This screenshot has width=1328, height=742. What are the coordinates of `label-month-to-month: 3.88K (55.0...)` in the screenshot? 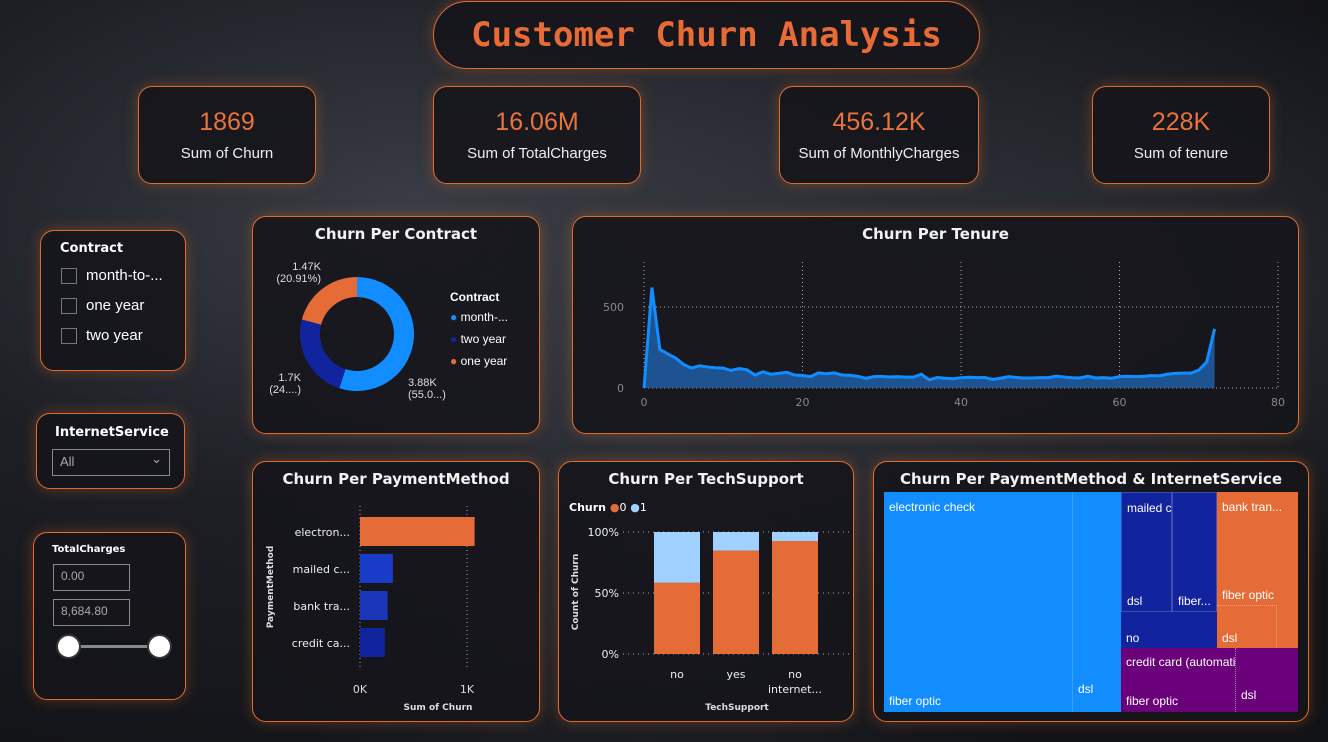 It's located at (427, 389).